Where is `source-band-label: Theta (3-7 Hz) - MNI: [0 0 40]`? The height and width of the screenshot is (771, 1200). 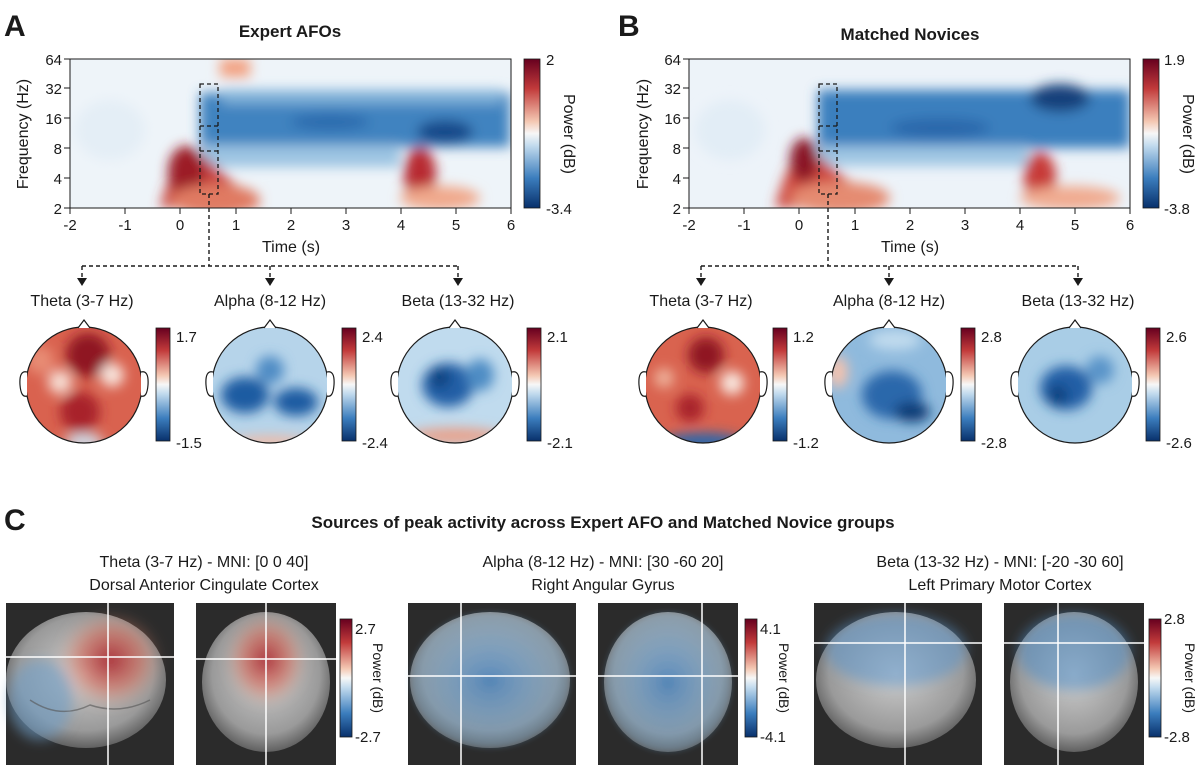 source-band-label: Theta (3-7 Hz) - MNI: [0 0 40] is located at coordinates (204, 562).